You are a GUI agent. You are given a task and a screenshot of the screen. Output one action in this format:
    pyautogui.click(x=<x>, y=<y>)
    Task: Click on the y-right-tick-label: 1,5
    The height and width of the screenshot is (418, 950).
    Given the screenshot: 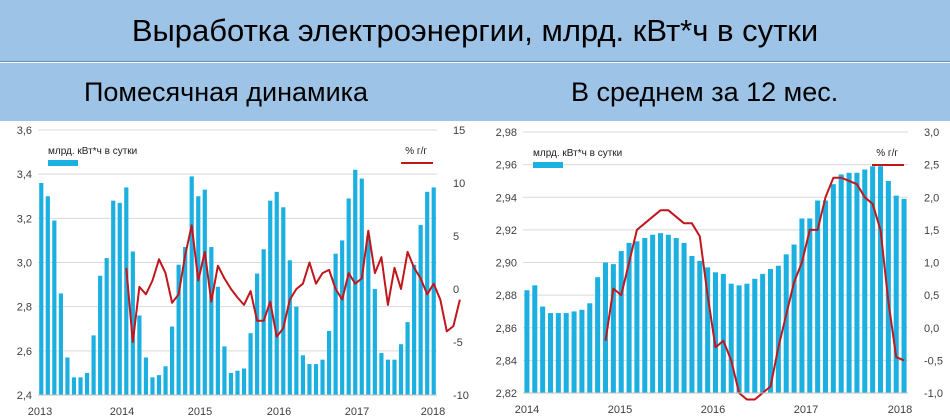 What is the action you would take?
    pyautogui.click(x=931, y=231)
    